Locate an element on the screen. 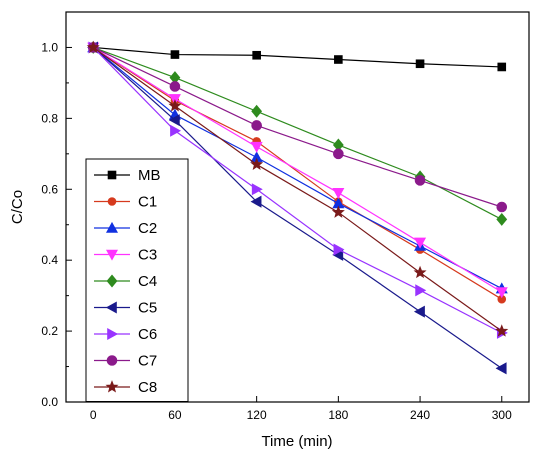 This screenshot has width=550, height=465. series-line-mb is located at coordinates (297, 57).